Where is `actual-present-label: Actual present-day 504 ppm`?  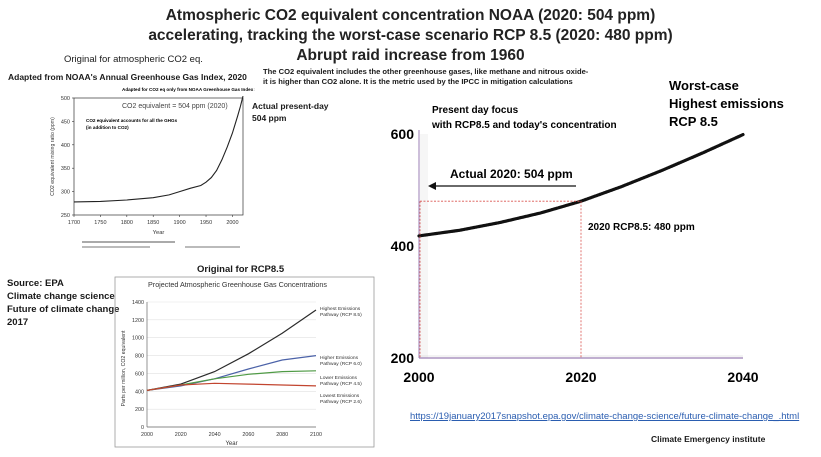 actual-present-label: Actual present-day 504 ppm is located at coordinates (290, 112).